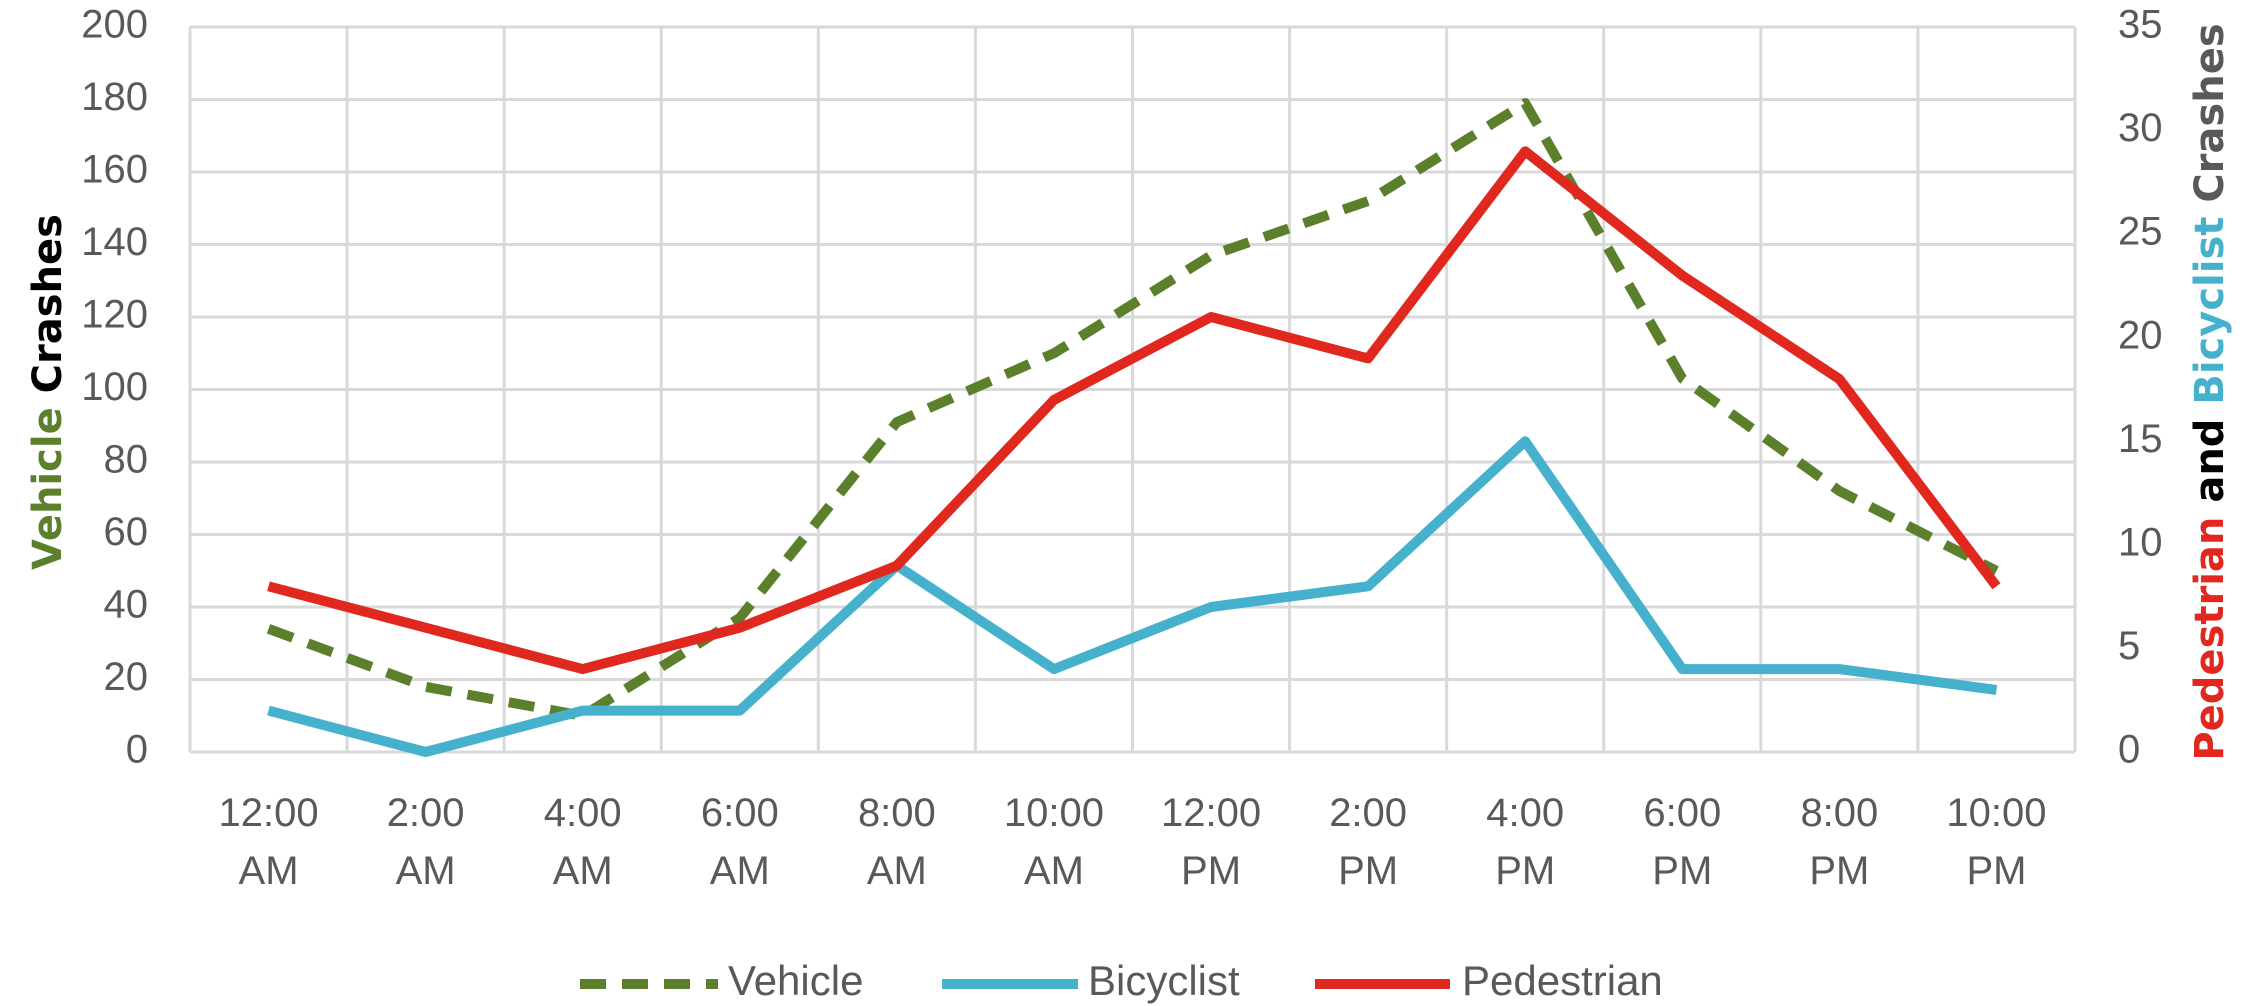 This screenshot has height=1006, width=2254. I want to click on left-tick-label: 120, so click(114, 315).